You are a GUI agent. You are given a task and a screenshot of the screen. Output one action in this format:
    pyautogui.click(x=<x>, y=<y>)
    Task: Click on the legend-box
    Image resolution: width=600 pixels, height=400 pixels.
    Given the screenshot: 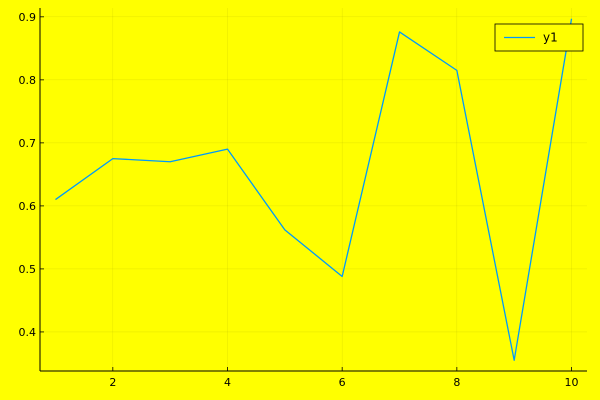 What is the action you would take?
    pyautogui.click(x=539, y=37)
    